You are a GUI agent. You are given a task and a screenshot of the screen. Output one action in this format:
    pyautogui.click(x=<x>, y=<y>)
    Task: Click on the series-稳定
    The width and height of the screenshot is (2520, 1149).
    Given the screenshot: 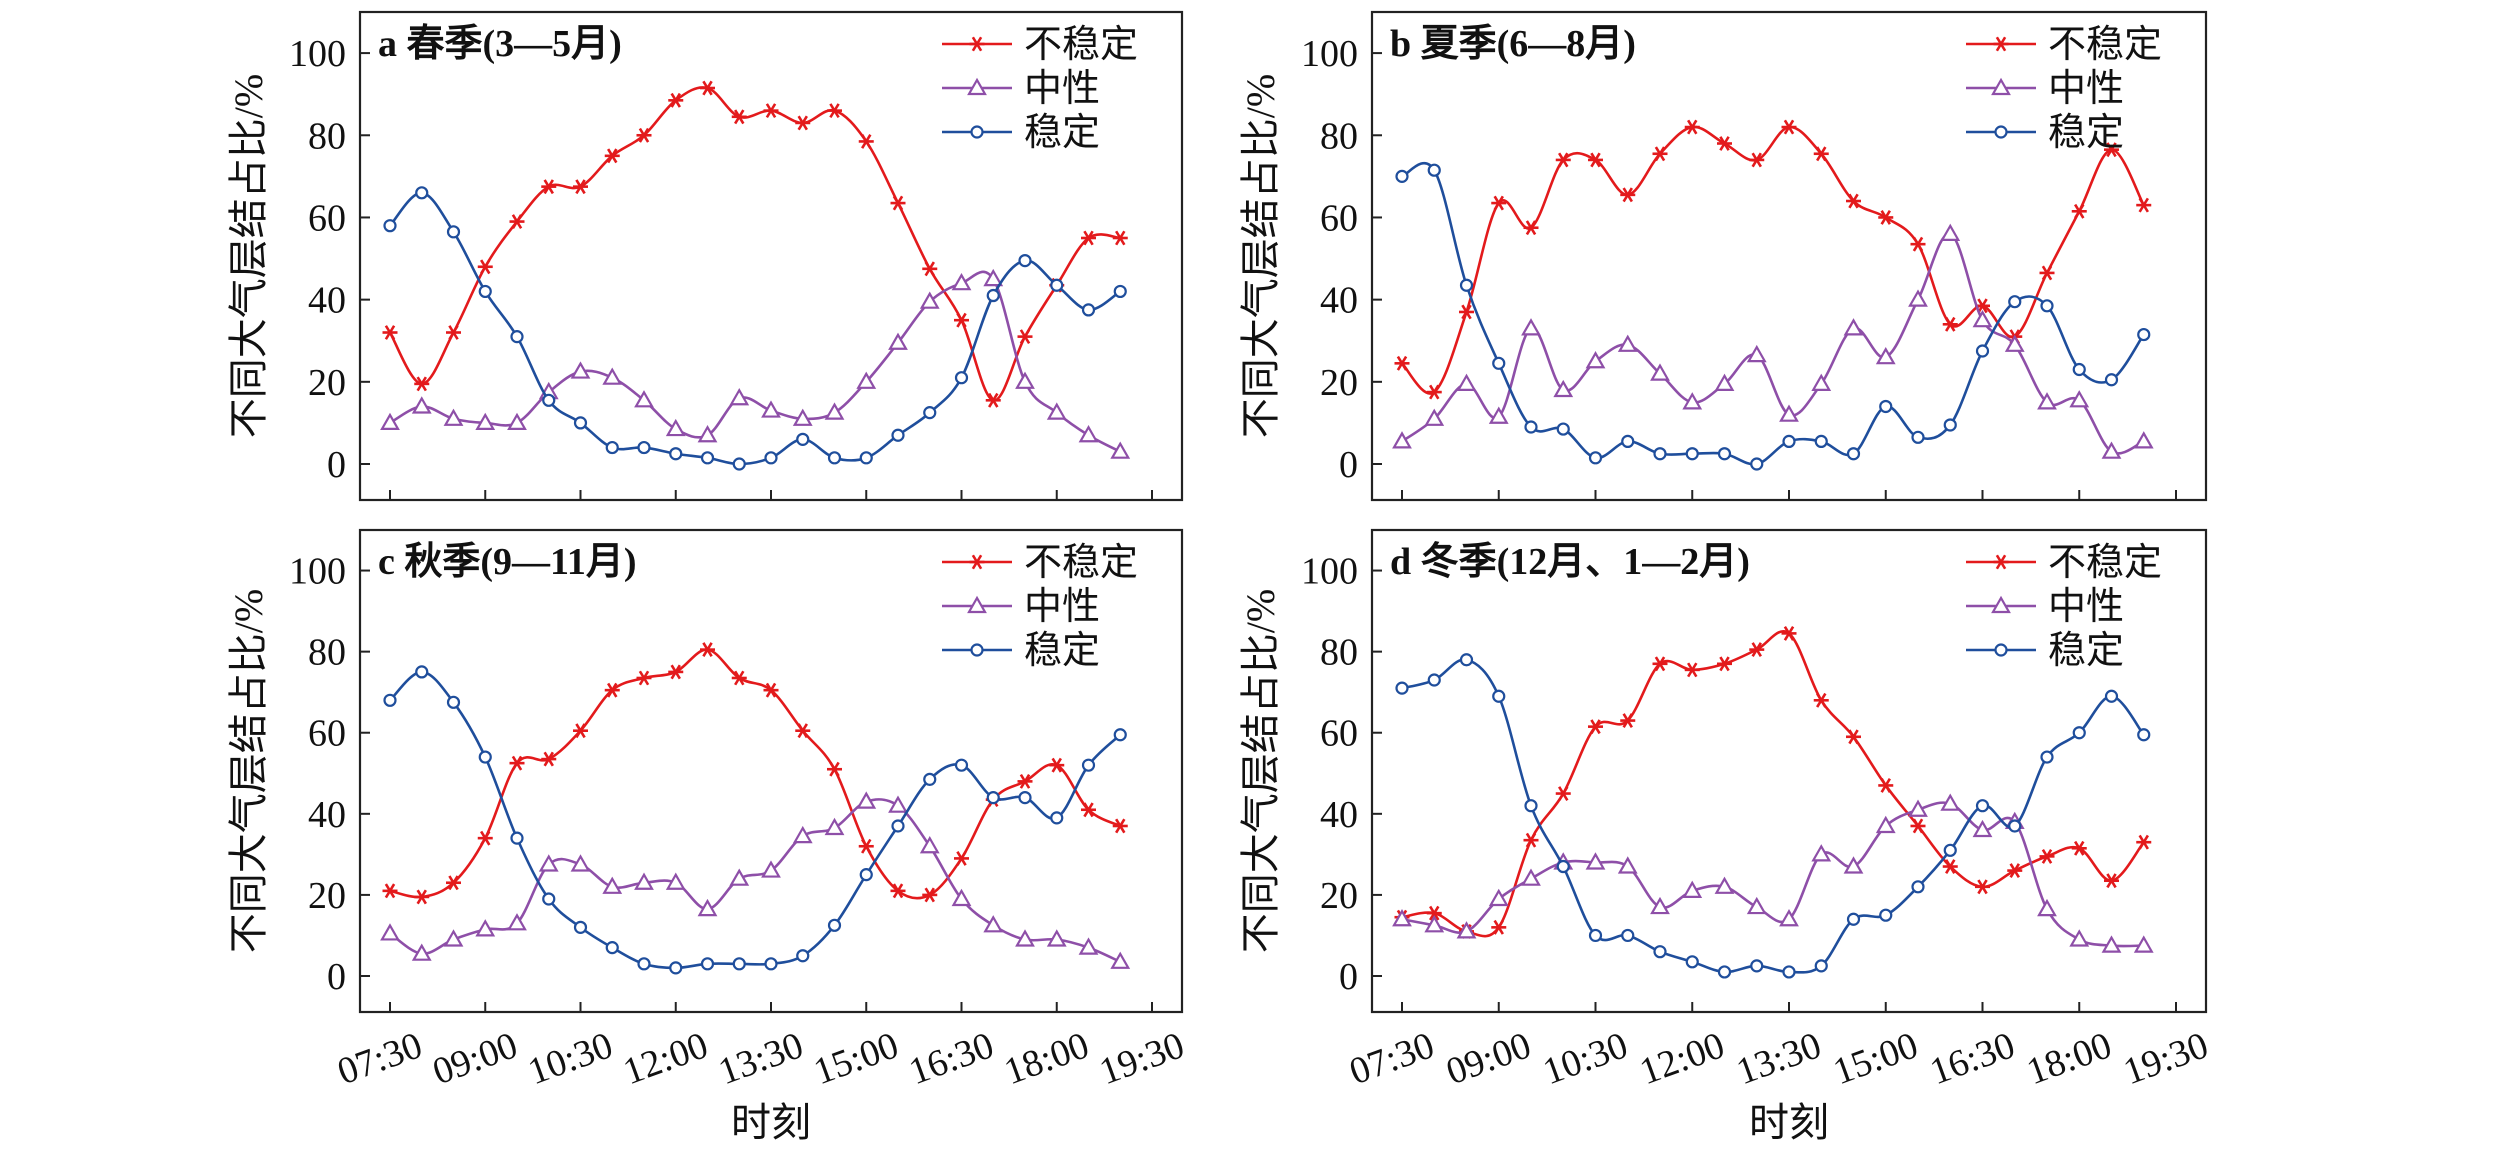 What is the action you would take?
    pyautogui.click(x=1773, y=316)
    